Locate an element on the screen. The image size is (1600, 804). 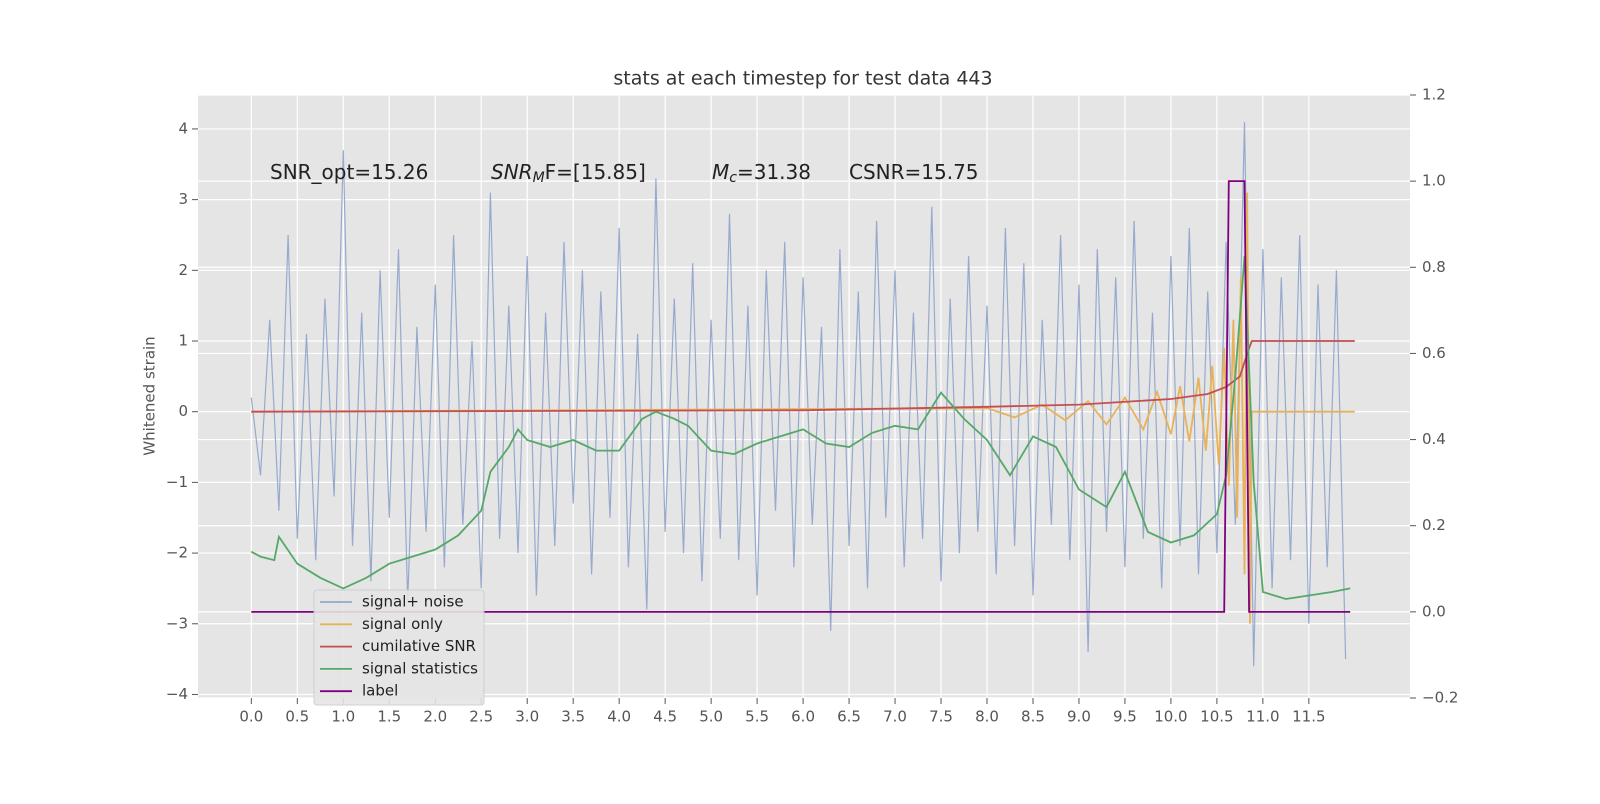
x-tick-label: 1.0 is located at coordinates (343, 717).